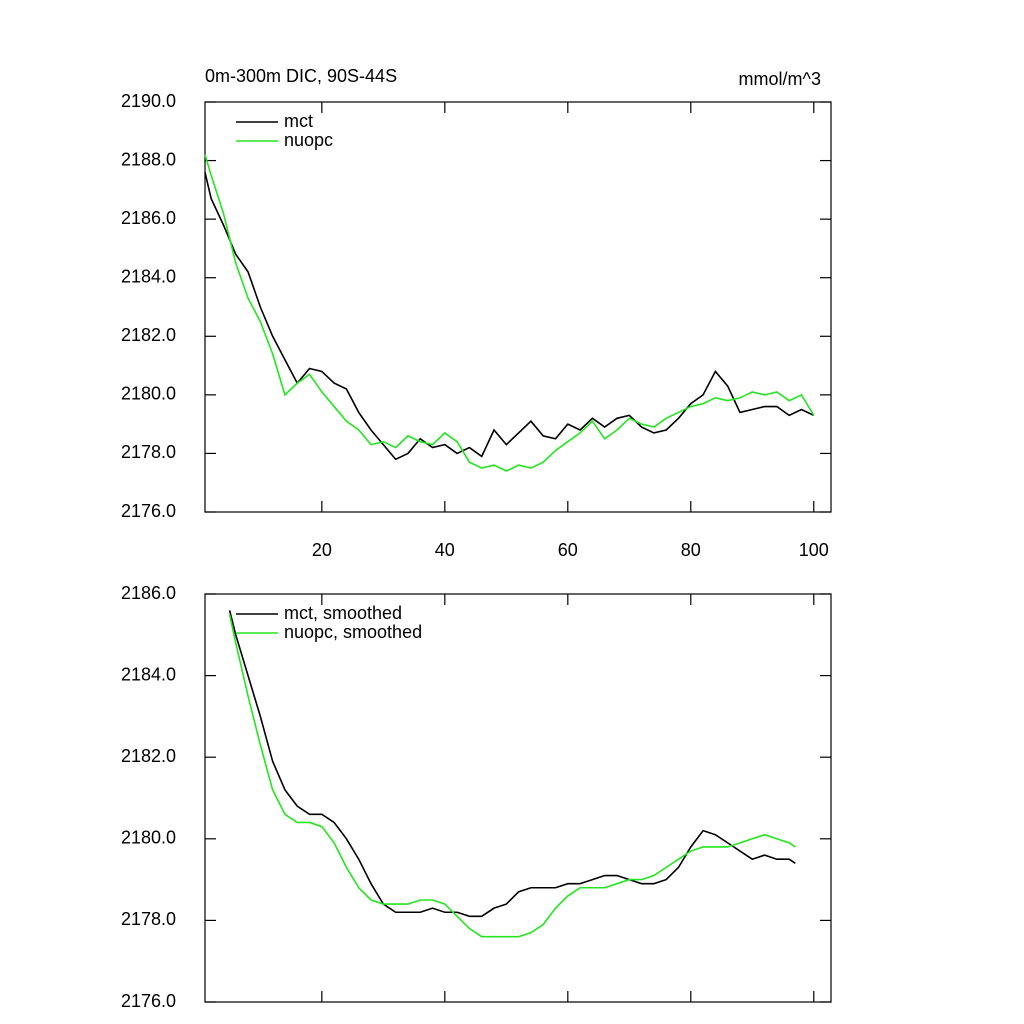  Describe the element at coordinates (148, 159) in the screenshot. I see `y-tick-label: 2188.0` at that location.